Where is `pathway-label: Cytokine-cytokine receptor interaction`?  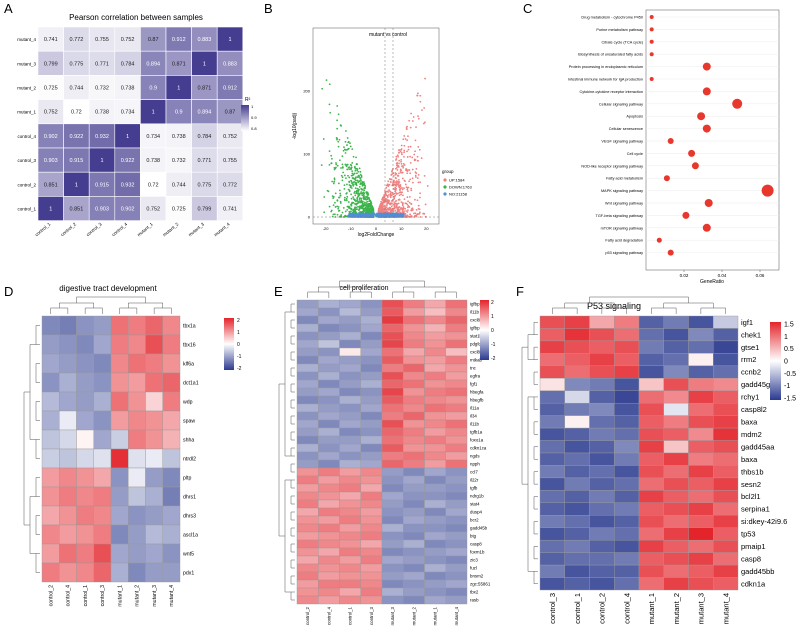
pathway-label: Cytokine-cytokine receptor interaction is located at coordinates (611, 92).